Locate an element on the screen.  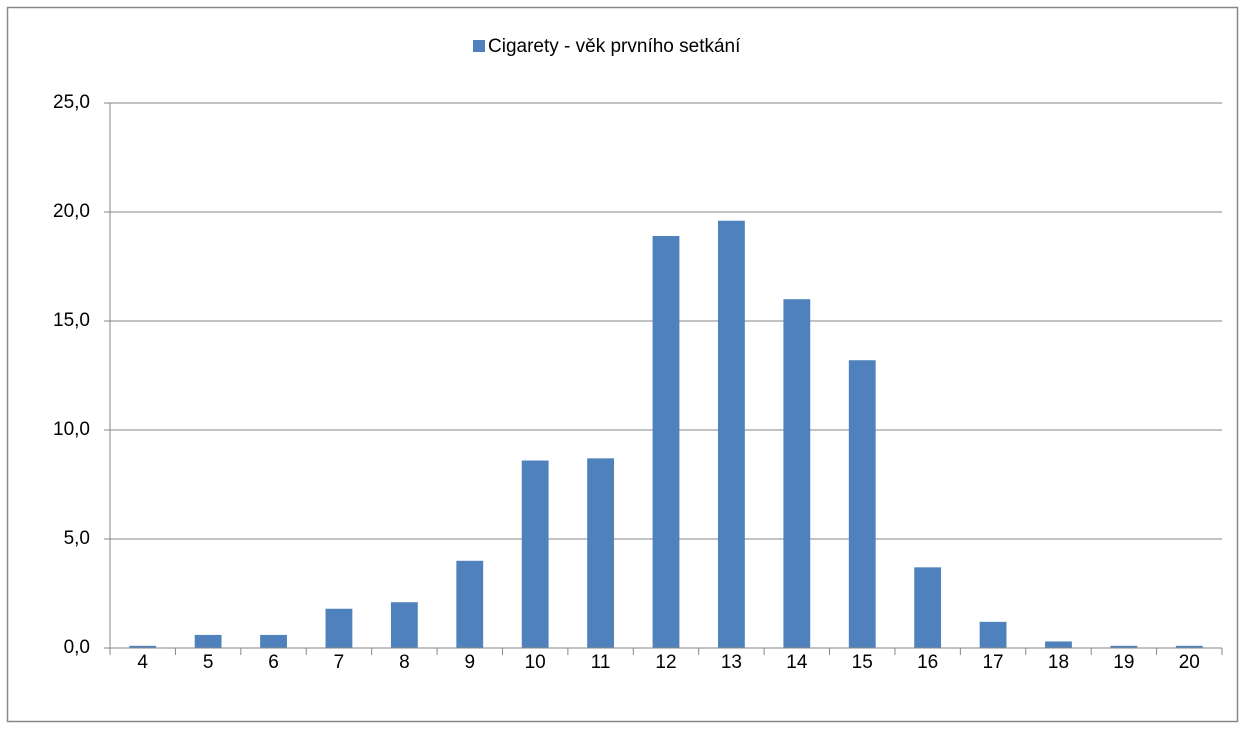
x-tick-label: 12 is located at coordinates (665, 662).